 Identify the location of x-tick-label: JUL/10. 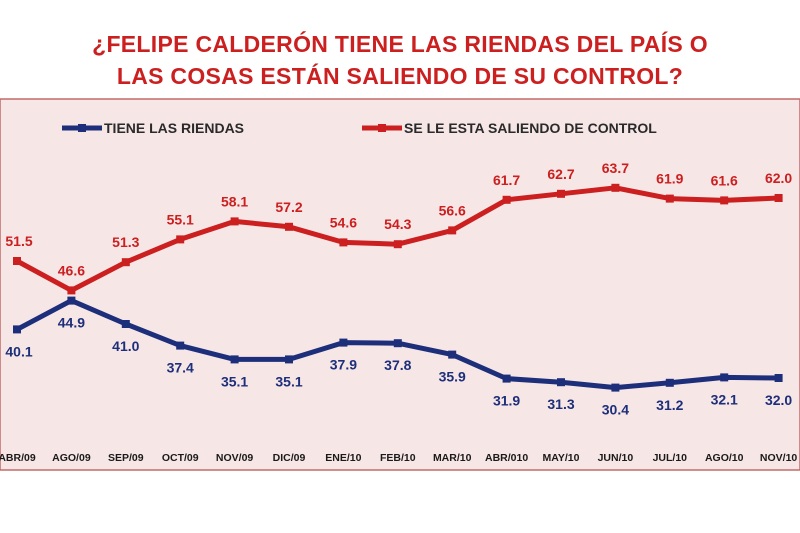
(670, 458).